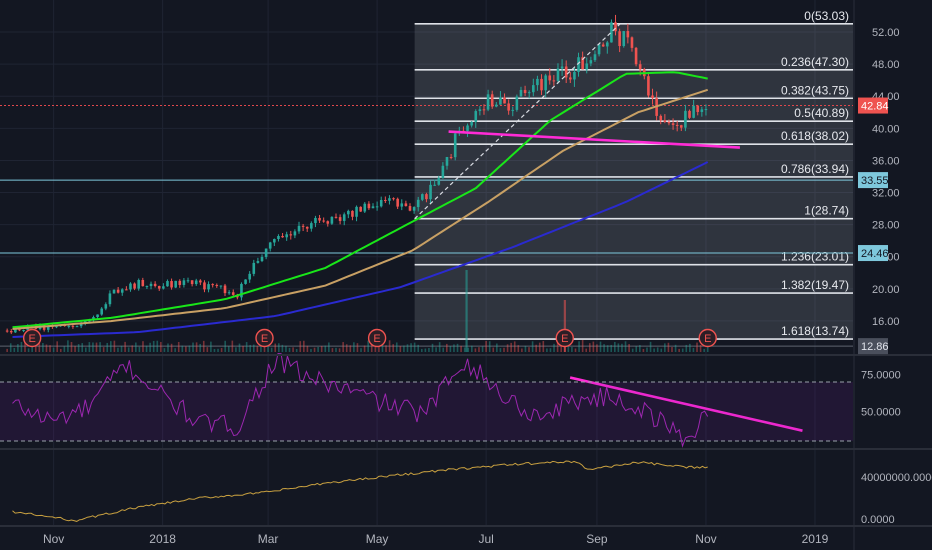 This screenshot has height=550, width=932. Describe the element at coordinates (485, 539) in the screenshot. I see `time-tick-label-4: Jul` at that location.